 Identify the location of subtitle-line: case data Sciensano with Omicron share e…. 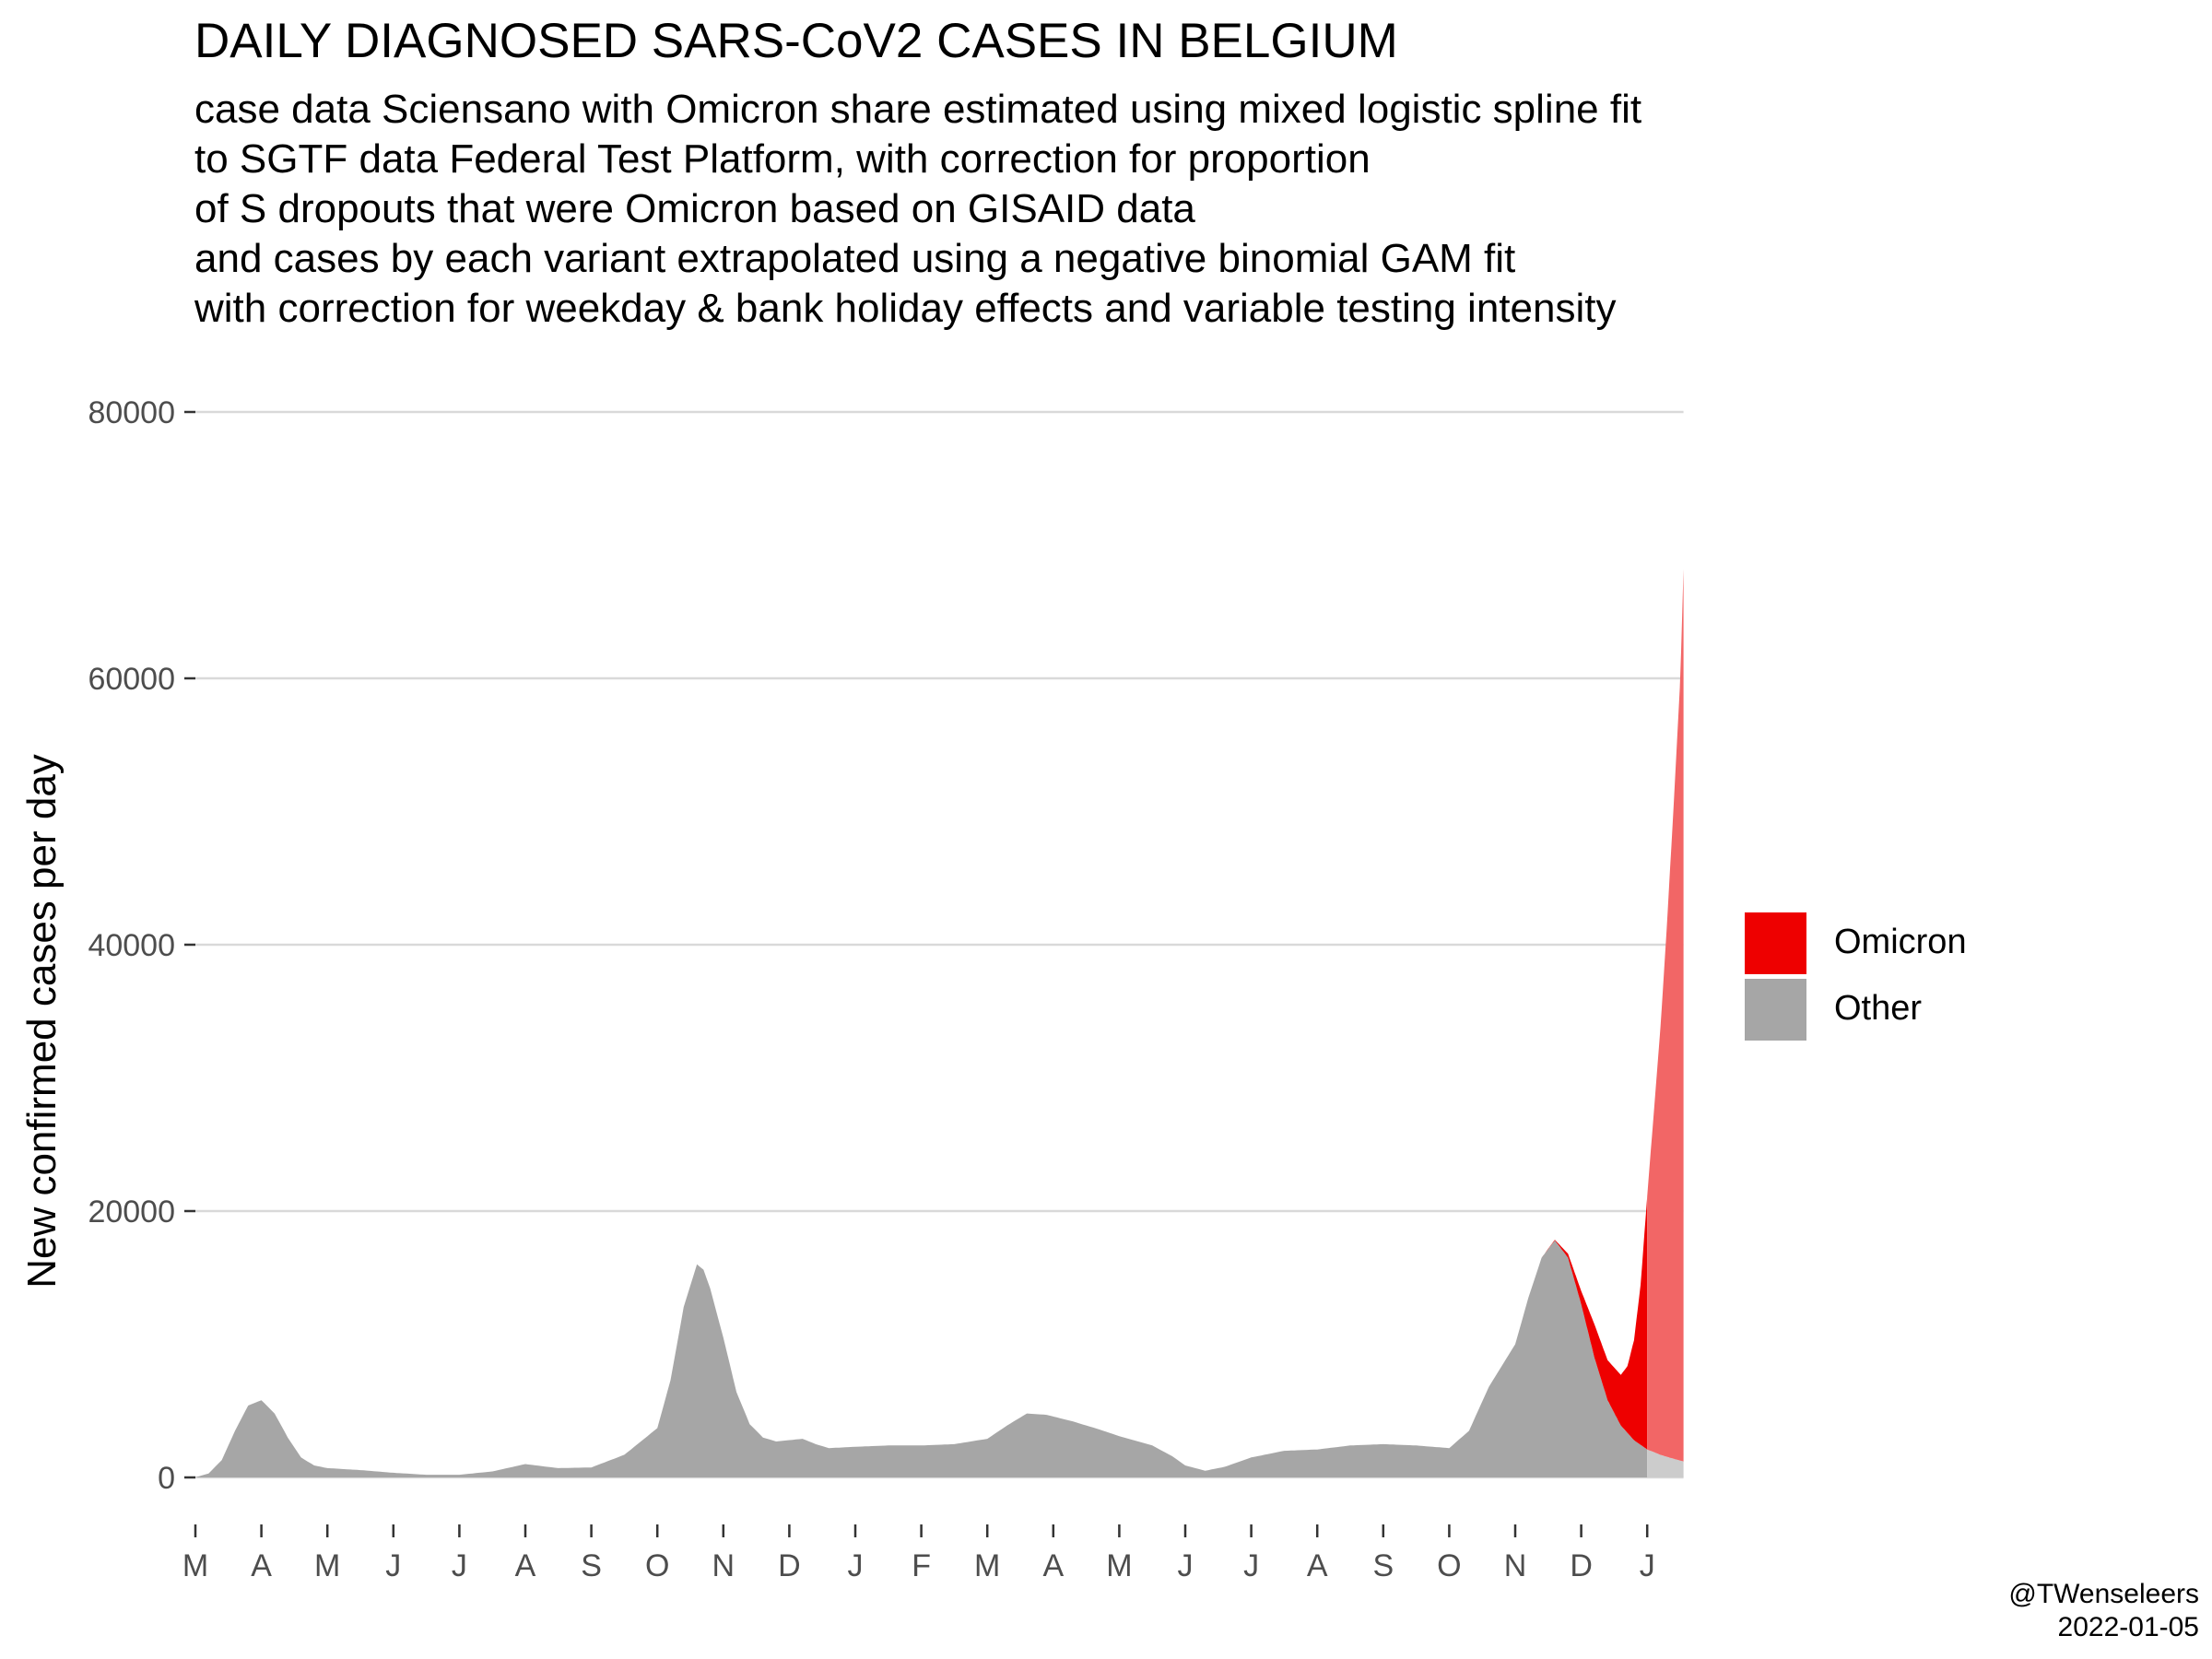
(918, 109).